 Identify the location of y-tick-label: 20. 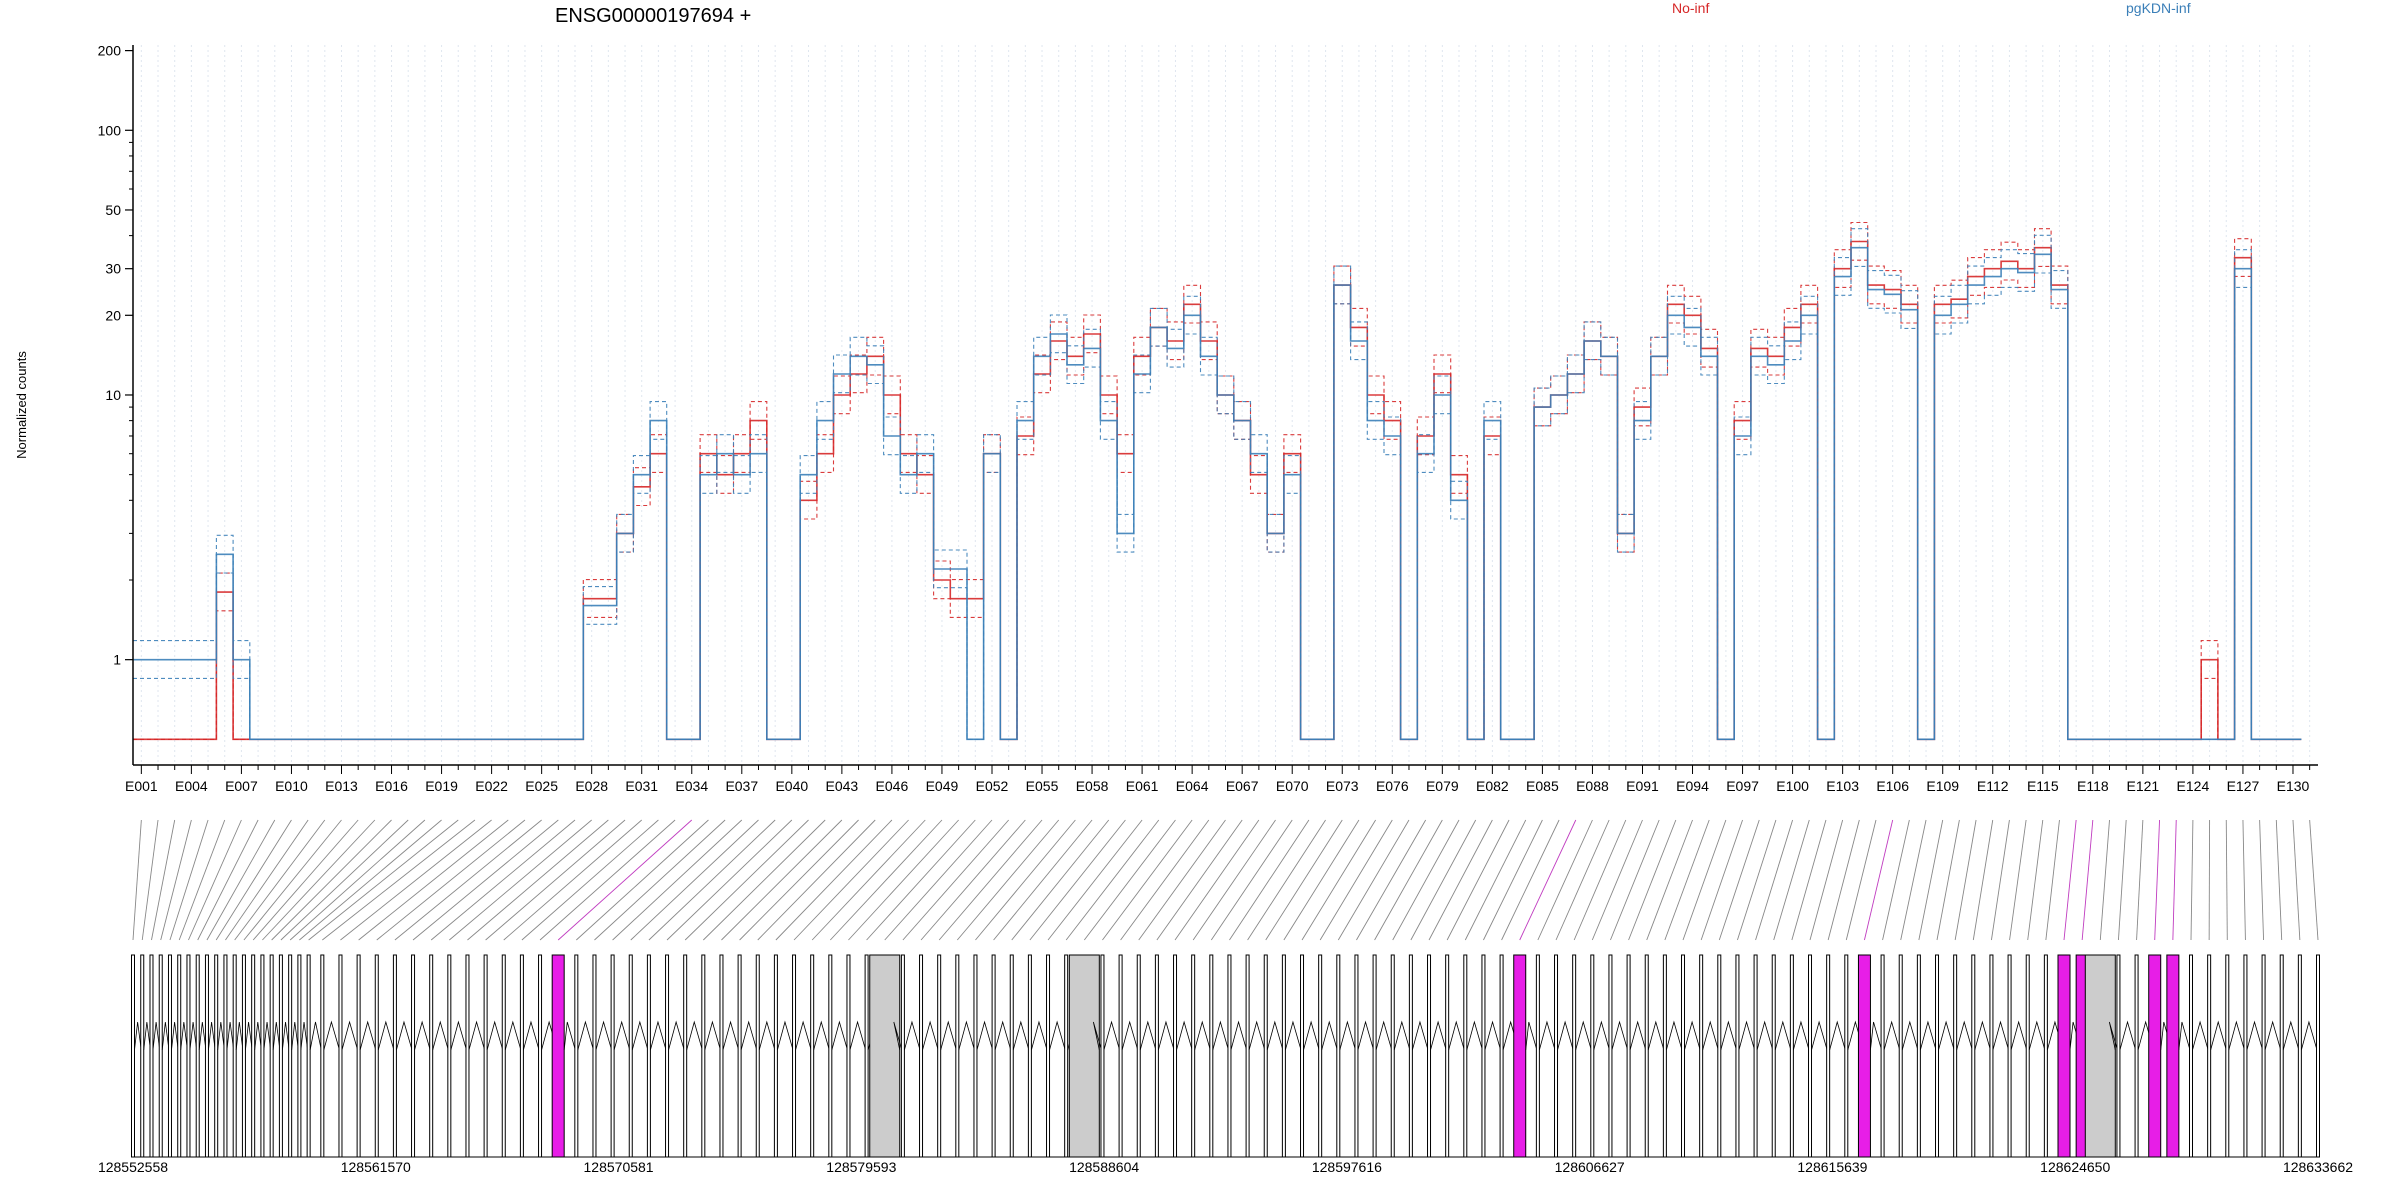
(113, 315).